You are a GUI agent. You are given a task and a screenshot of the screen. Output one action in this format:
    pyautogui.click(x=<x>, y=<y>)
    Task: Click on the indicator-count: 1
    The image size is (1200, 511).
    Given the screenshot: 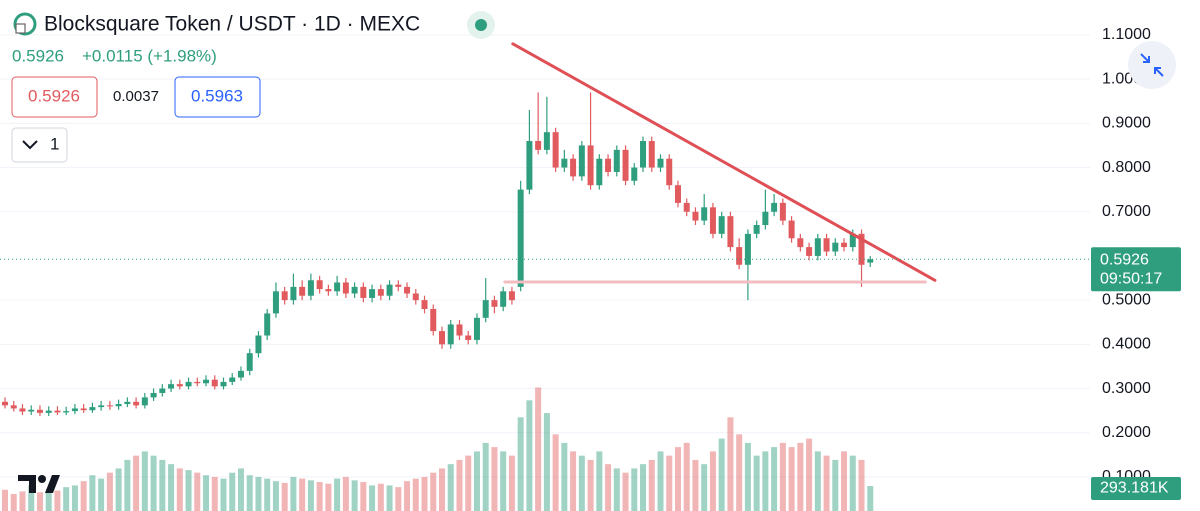 What is the action you would take?
    pyautogui.click(x=54, y=143)
    